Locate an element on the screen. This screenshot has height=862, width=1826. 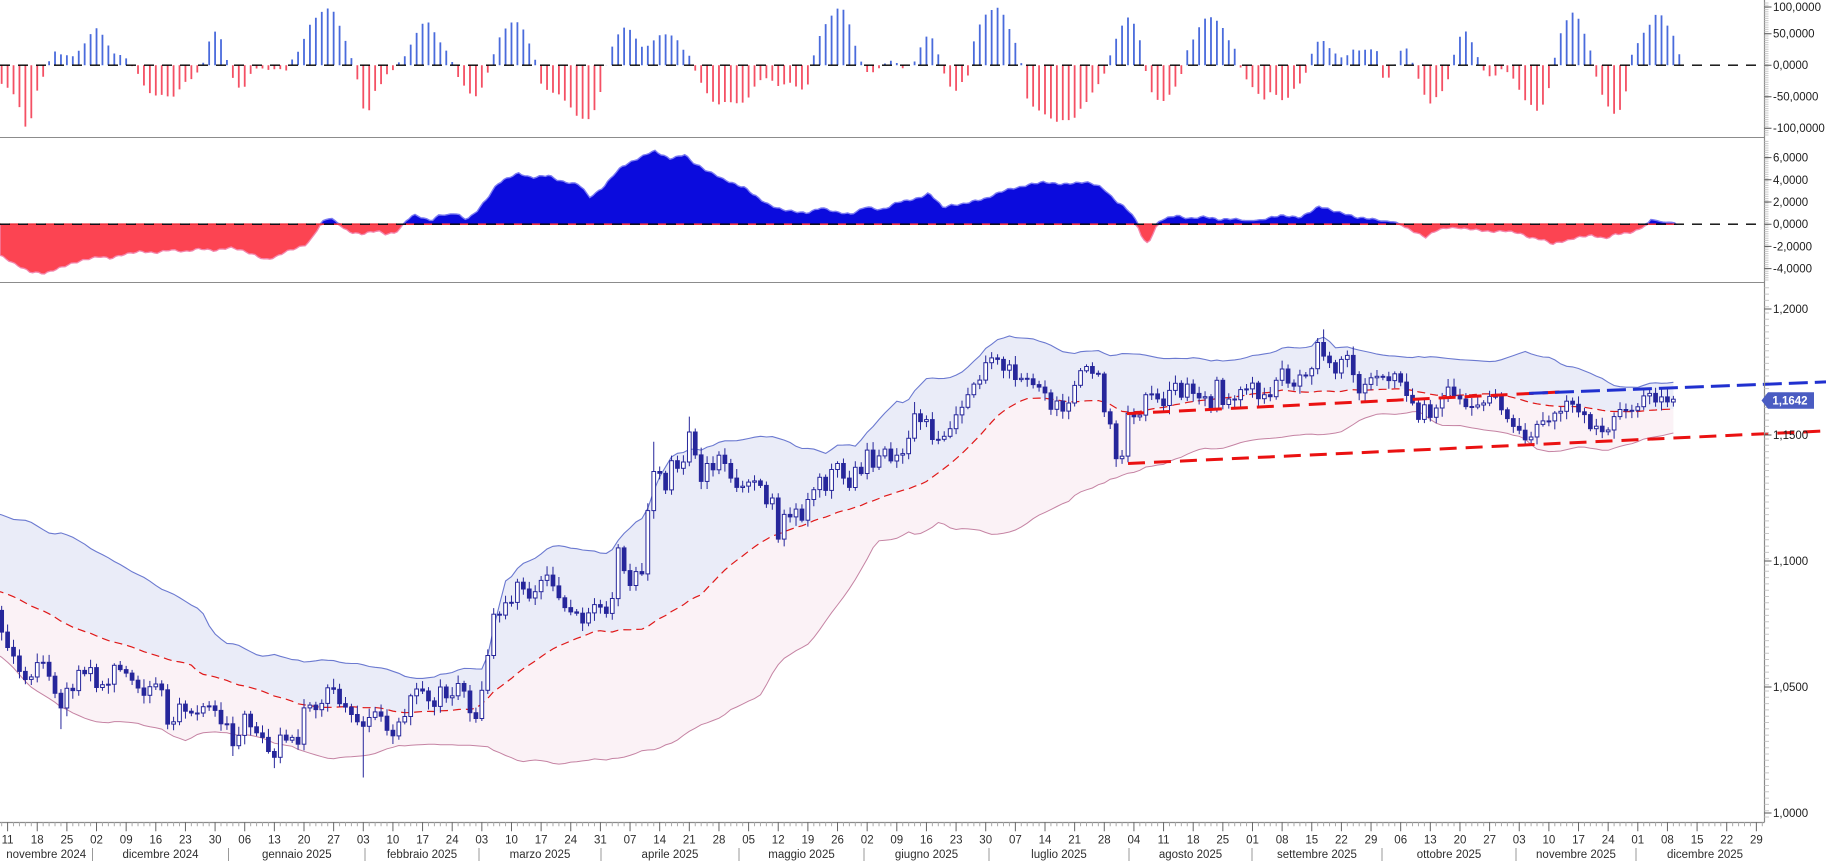
svg-text: novembre 2024 is located at coordinates (46, 855).